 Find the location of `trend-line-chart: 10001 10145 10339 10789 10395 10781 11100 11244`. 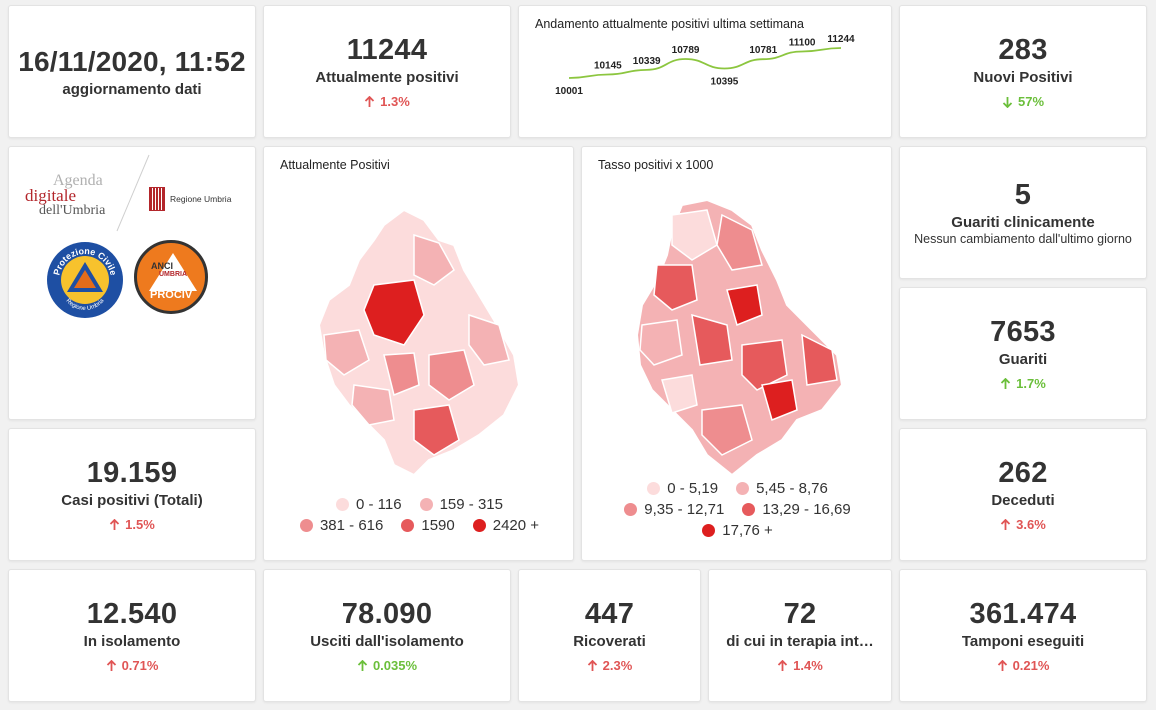

trend-line-chart: 10001 10145 10339 10789 10395 10781 11100 11244 is located at coordinates (705, 65).